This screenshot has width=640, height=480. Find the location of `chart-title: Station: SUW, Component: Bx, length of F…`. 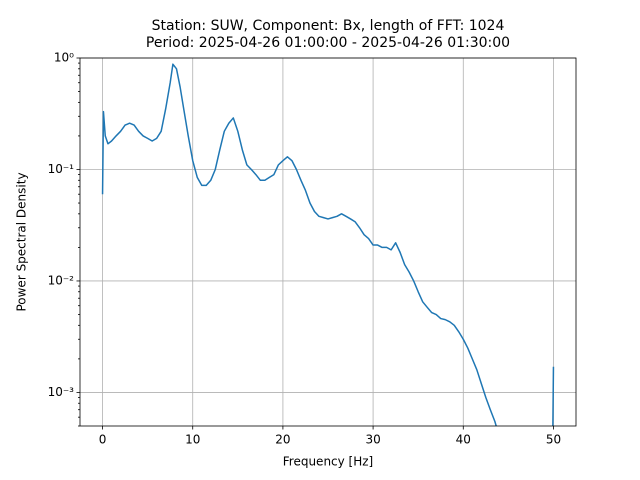

chart-title: Station: SUW, Component: Bx, length of F… is located at coordinates (328, 26).